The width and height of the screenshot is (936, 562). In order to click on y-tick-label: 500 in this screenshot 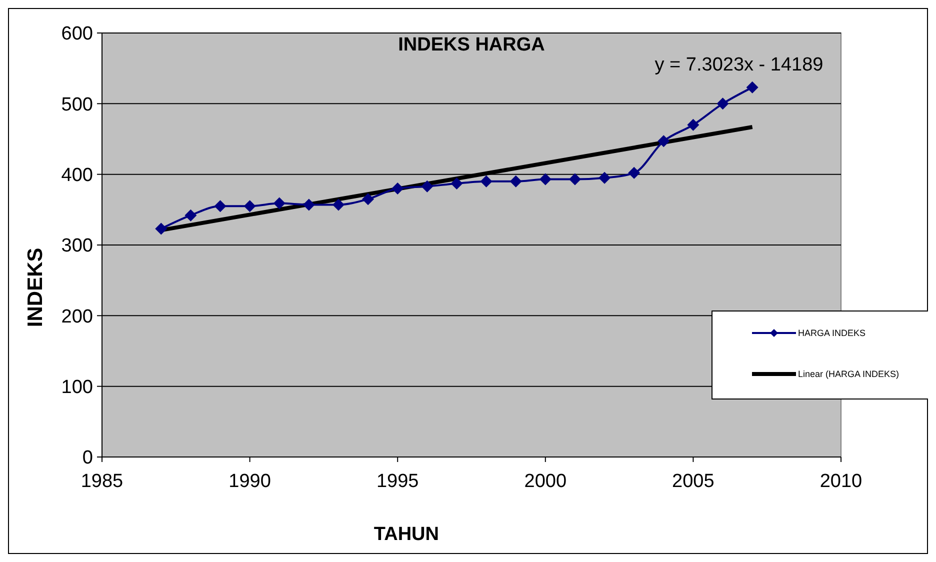, I will do `click(77, 105)`.